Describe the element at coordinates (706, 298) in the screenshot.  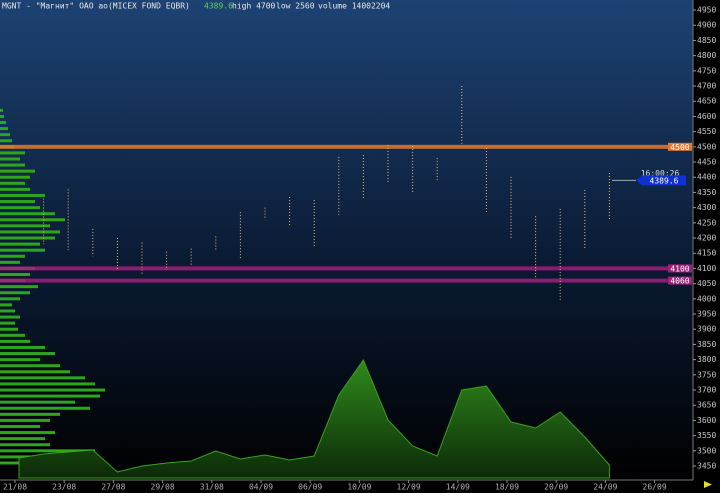
I see `y-tick-label: 4000` at that location.